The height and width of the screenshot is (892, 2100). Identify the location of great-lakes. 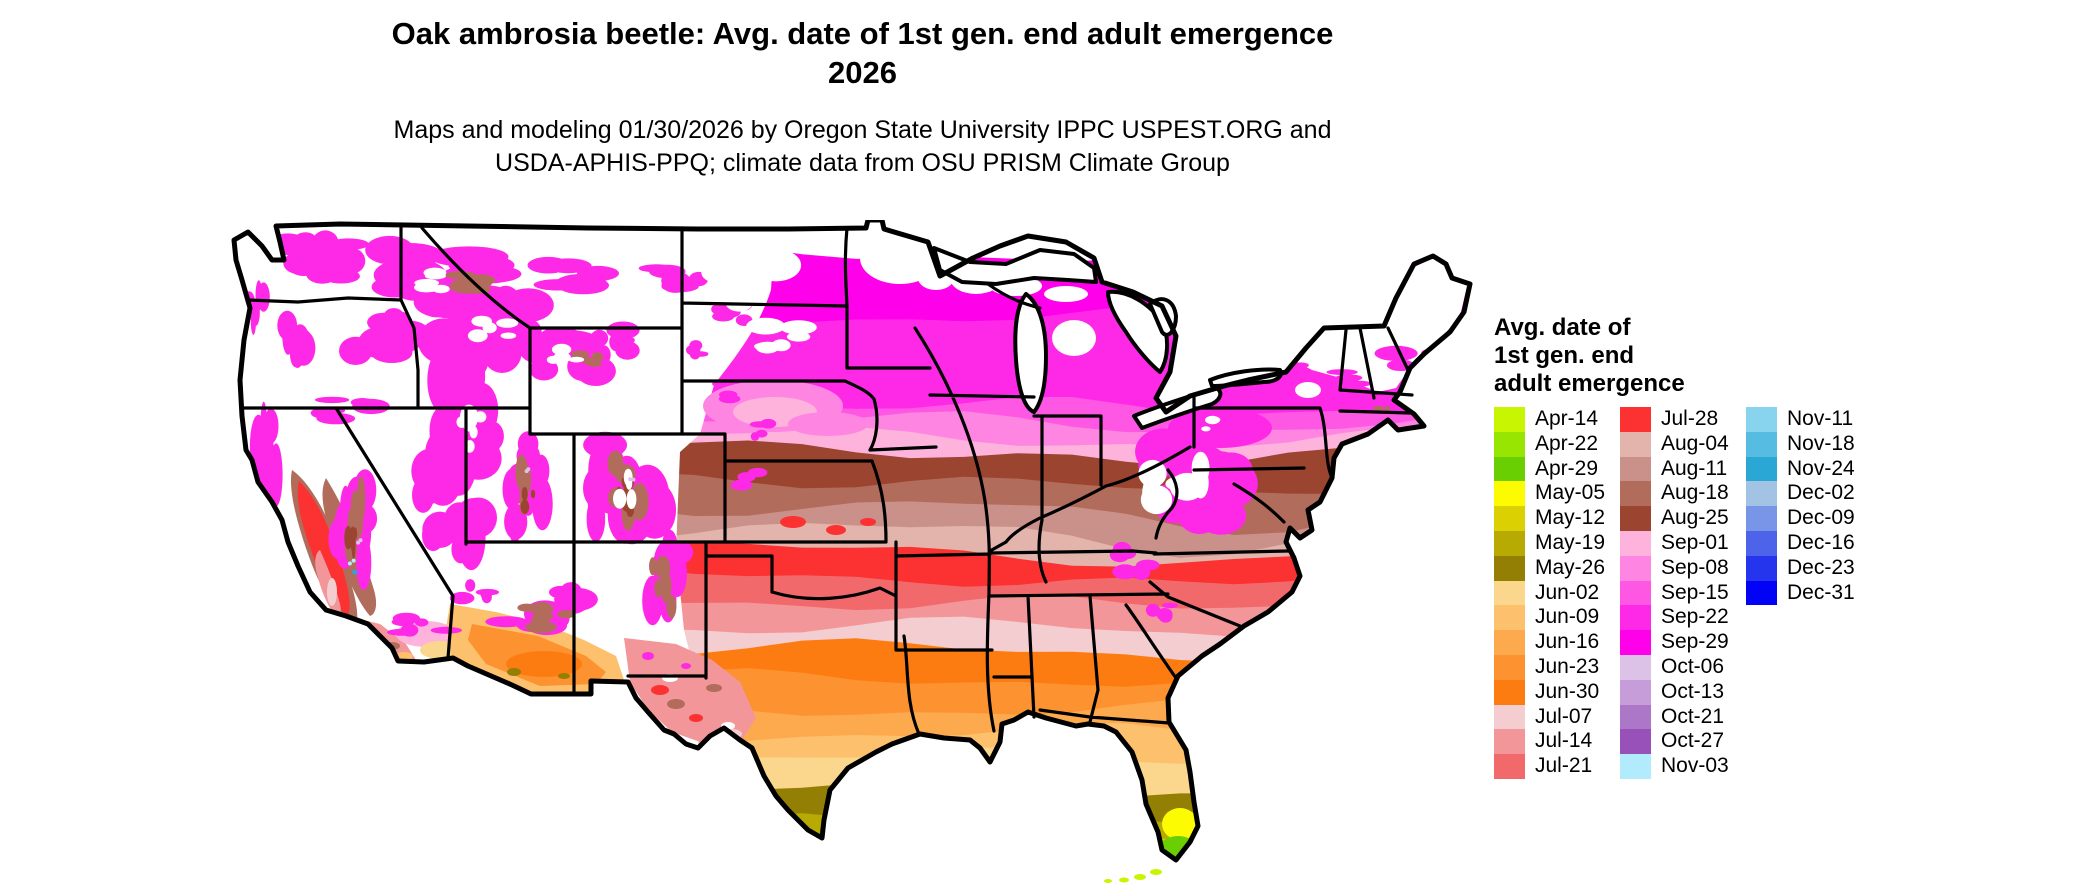
(1107, 338).